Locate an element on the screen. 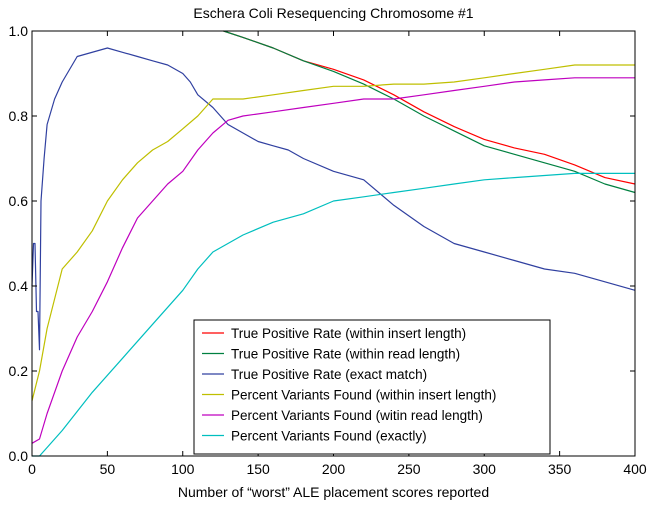 This screenshot has width=652, height=505. legend-box is located at coordinates (372, 387).